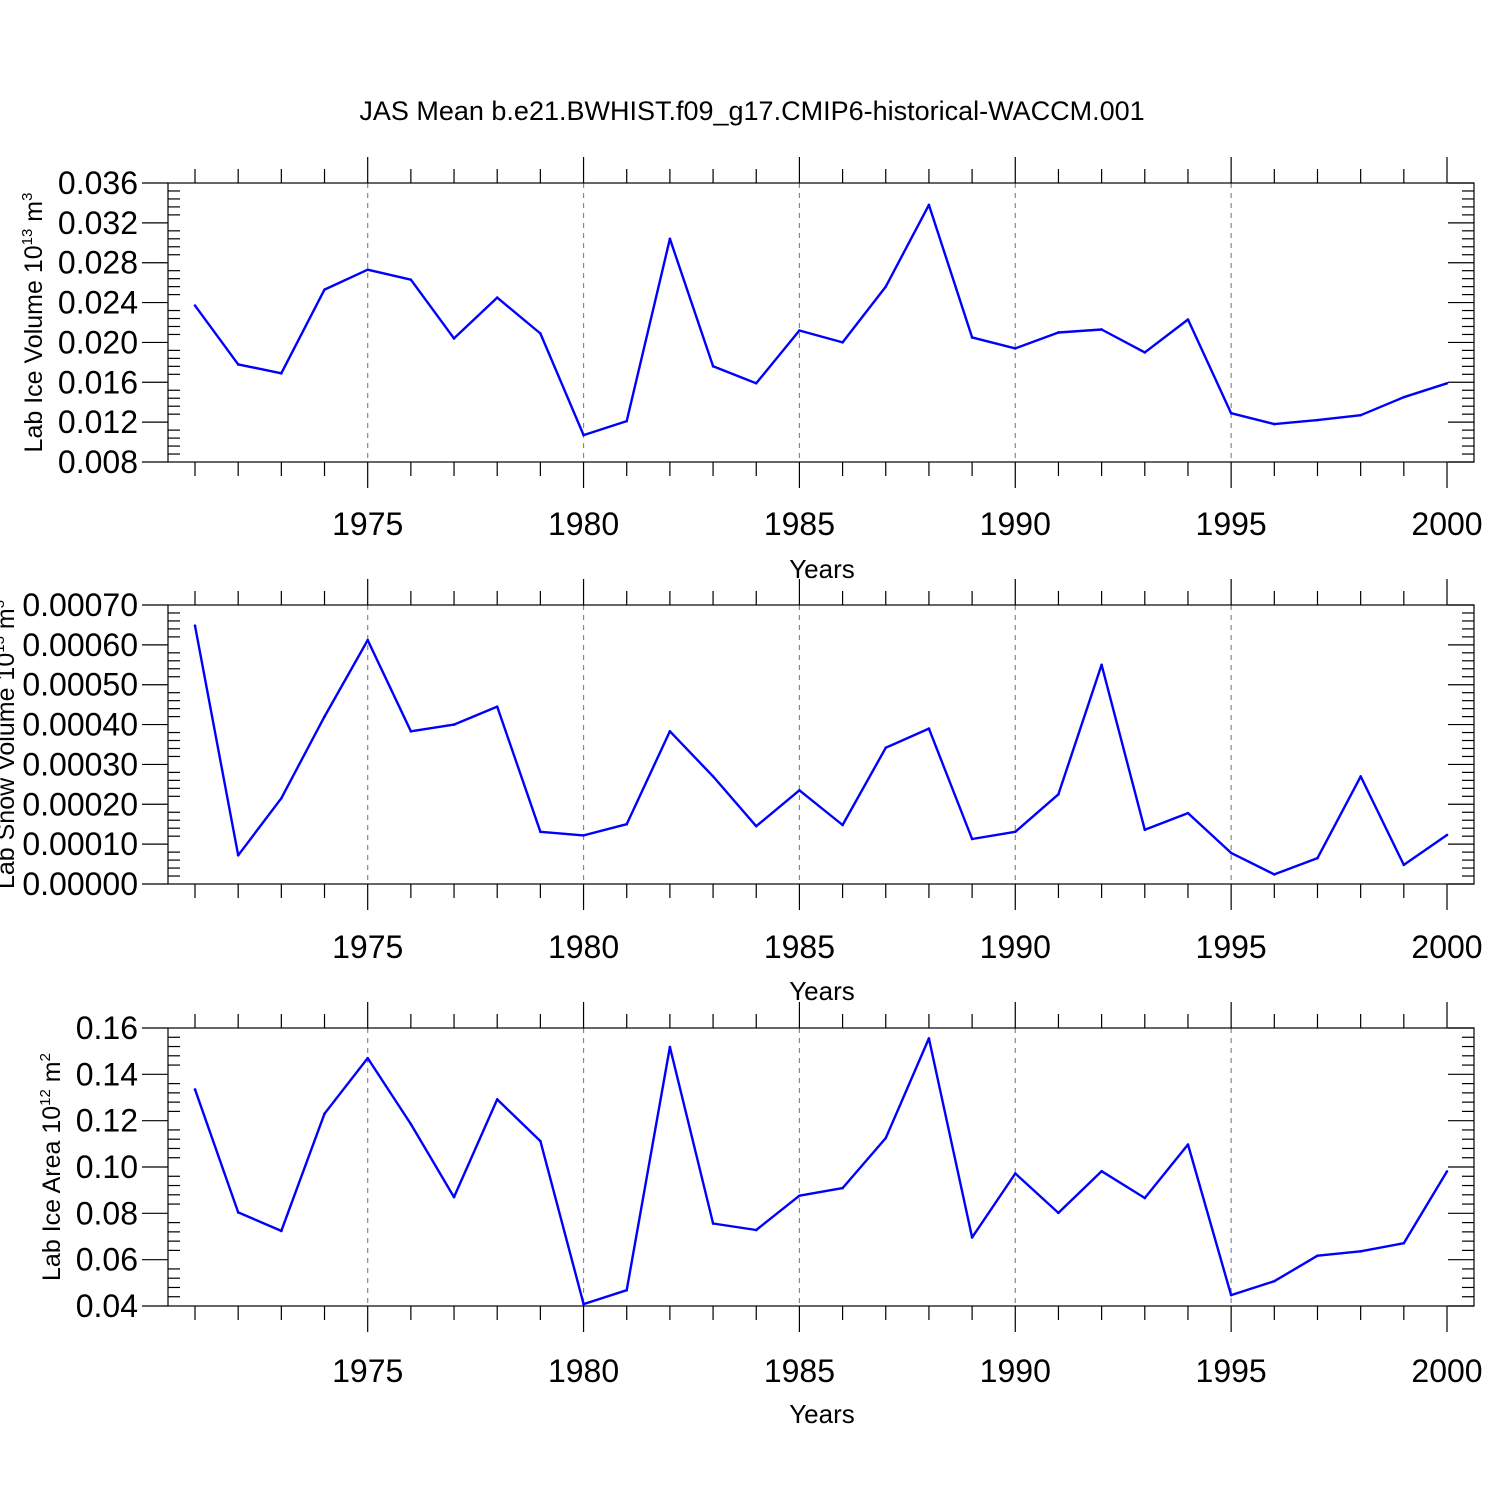 This screenshot has height=1500, width=1500. What do you see at coordinates (80, 685) in the screenshot?
I see `y-tick-label: 0.00050` at bounding box center [80, 685].